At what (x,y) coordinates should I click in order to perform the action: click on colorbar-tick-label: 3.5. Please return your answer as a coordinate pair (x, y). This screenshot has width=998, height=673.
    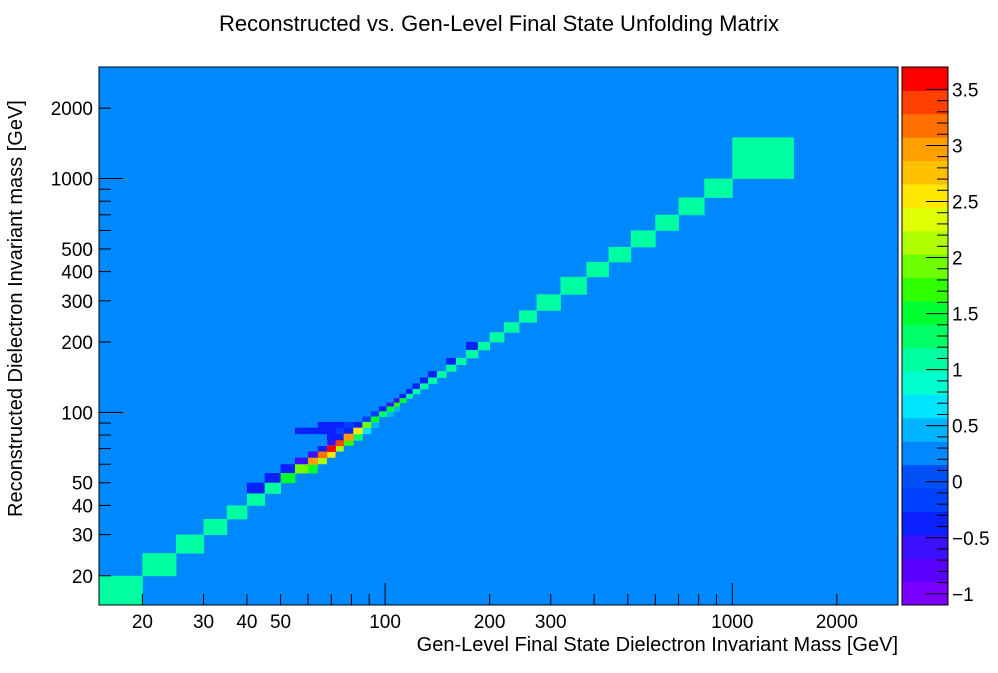
    Looking at the image, I should click on (965, 90).